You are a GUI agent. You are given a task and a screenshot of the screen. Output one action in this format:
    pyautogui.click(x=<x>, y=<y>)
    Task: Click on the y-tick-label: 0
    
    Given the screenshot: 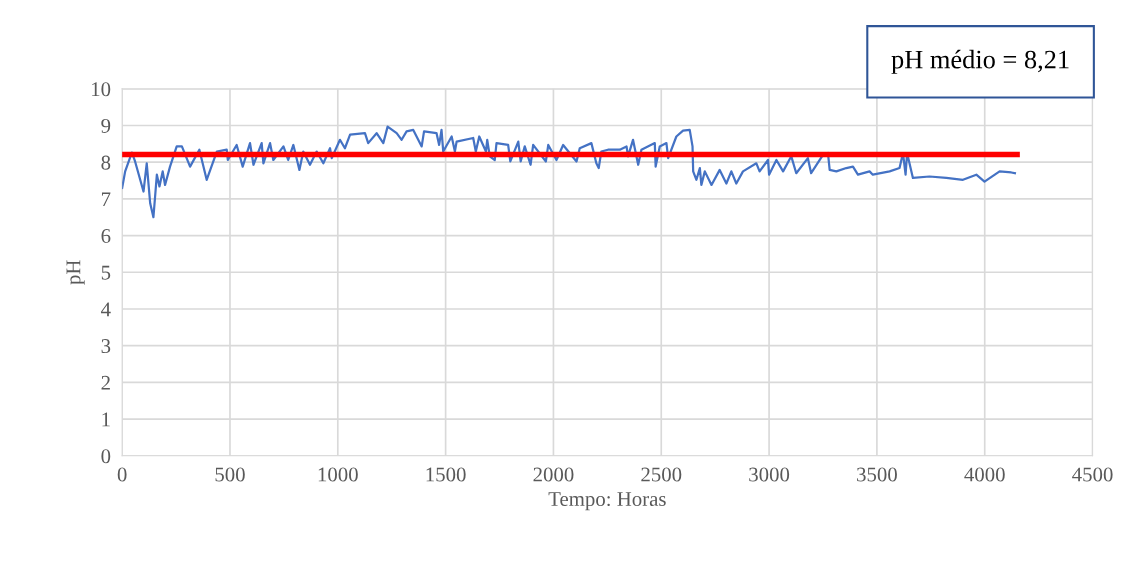 What is the action you would take?
    pyautogui.click(x=106, y=456)
    